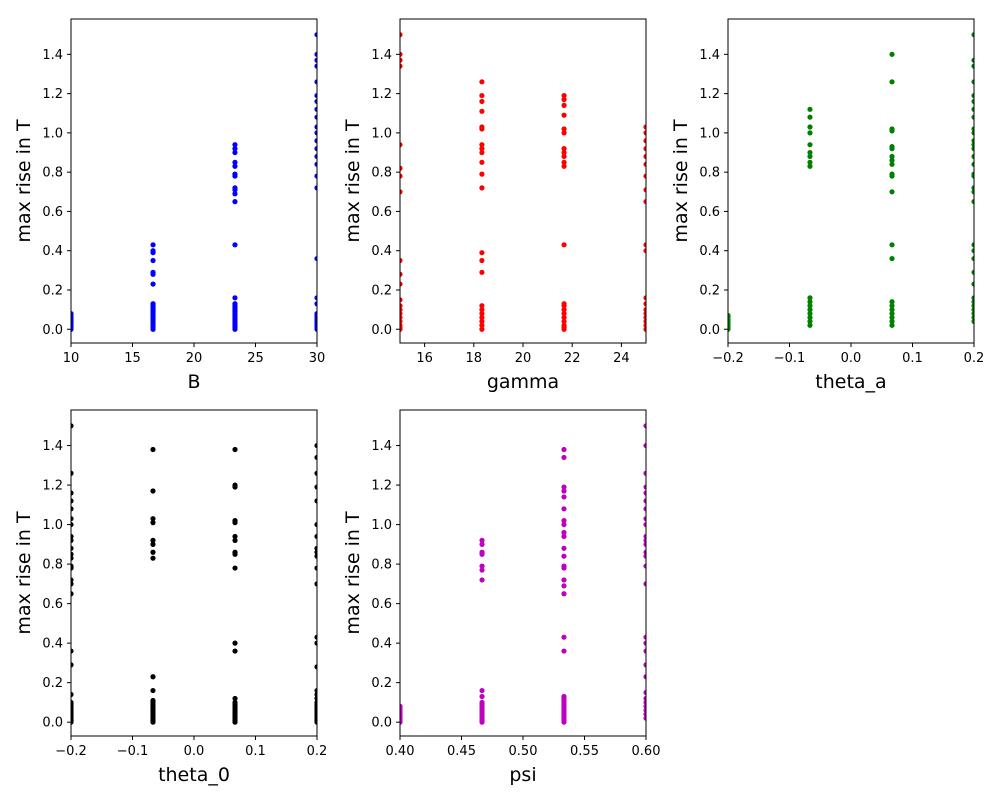 The height and width of the screenshot is (800, 1000). What do you see at coordinates (71, 751) in the screenshot?
I see `x-tick-label: −0.2` at bounding box center [71, 751].